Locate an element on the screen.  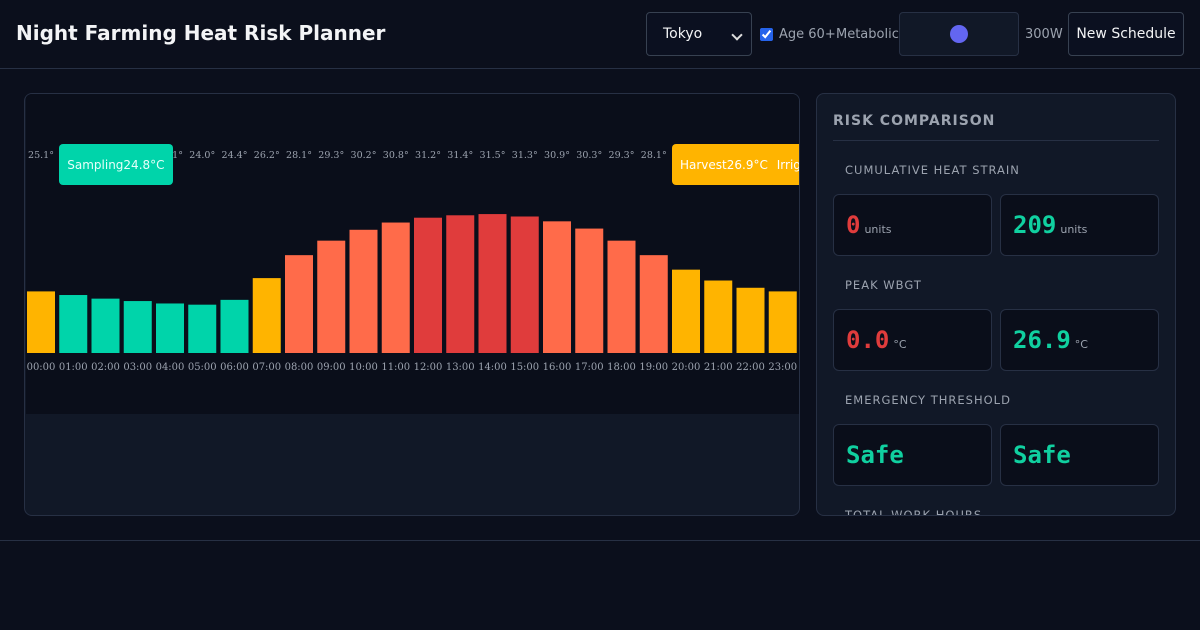
age-toggle: Age 60+ is located at coordinates (798, 34).